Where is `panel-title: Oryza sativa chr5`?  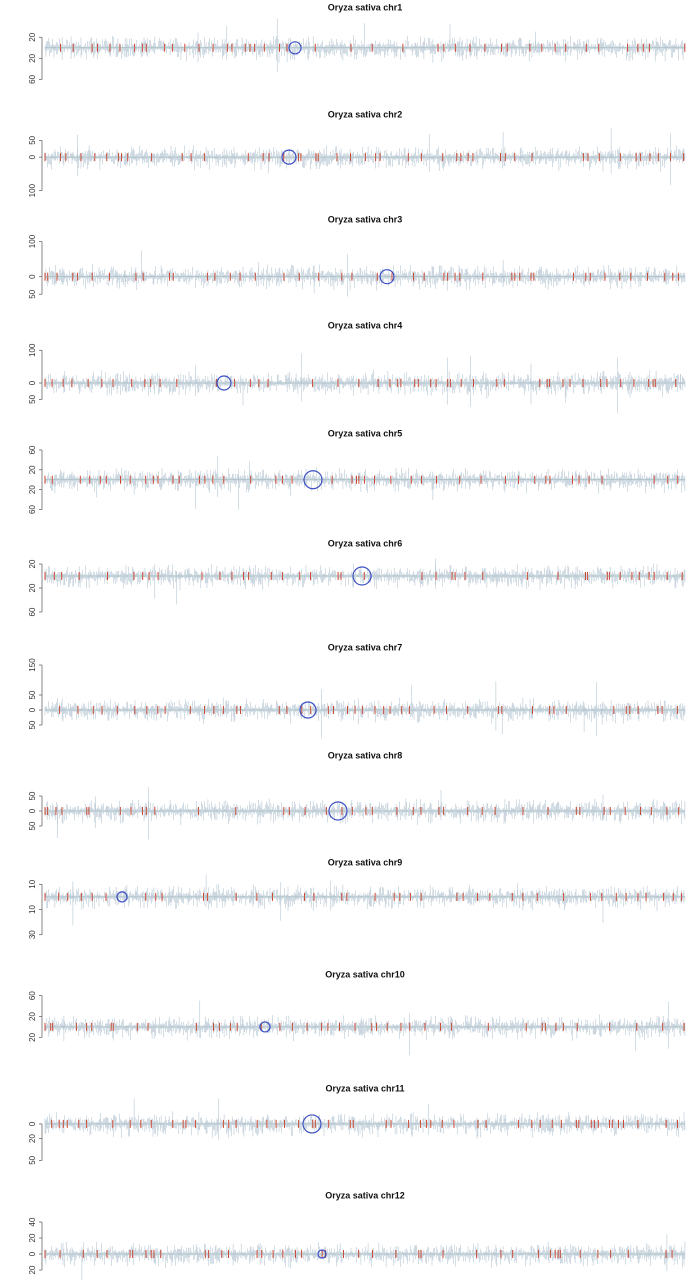
panel-title: Oryza sativa chr5 is located at coordinates (365, 433).